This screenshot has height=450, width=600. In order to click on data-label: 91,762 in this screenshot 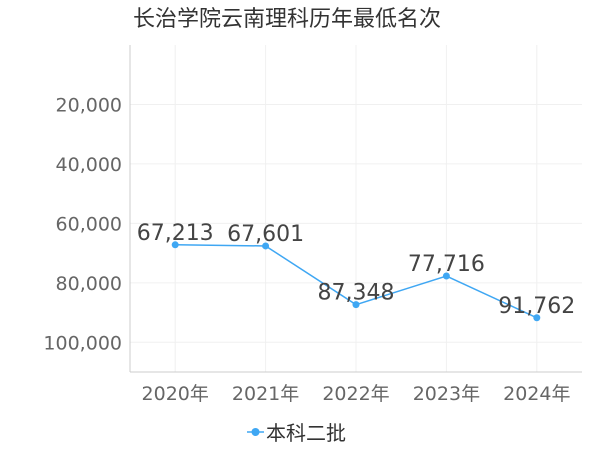, I will do `click(536, 306)`.